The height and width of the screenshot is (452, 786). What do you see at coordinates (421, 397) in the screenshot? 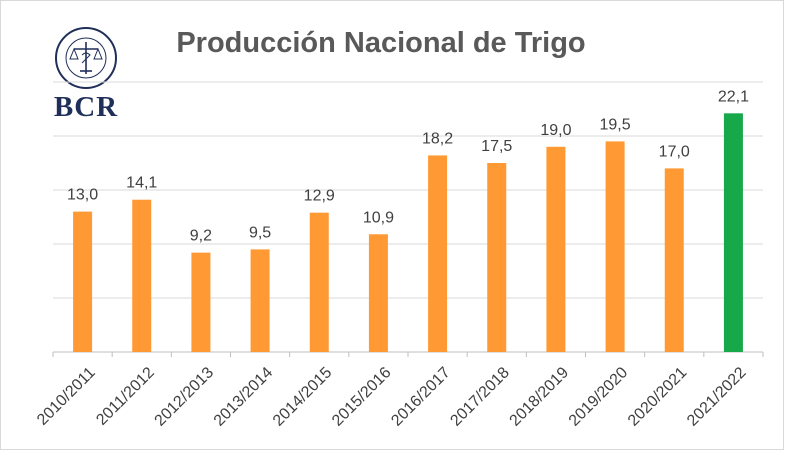
I see `x-tick-label: 2016/2017` at bounding box center [421, 397].